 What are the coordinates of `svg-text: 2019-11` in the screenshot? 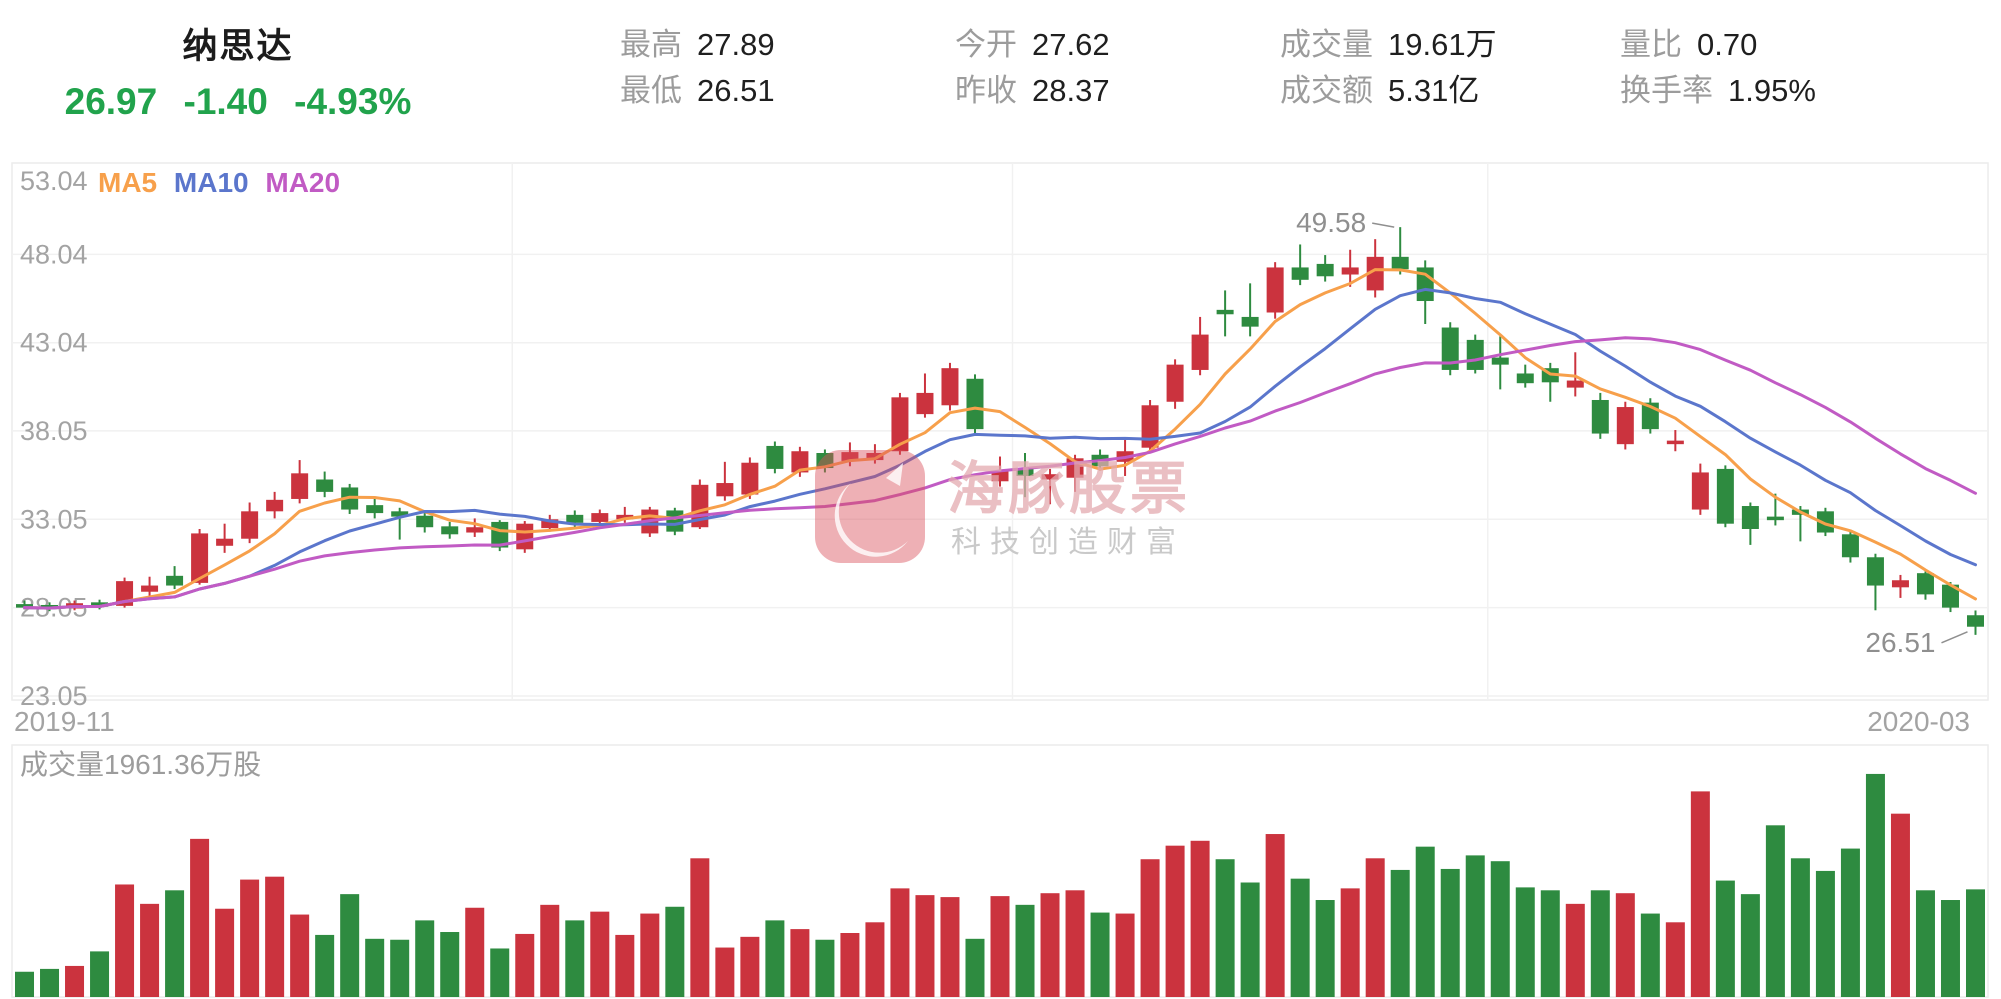 It's located at (64, 721).